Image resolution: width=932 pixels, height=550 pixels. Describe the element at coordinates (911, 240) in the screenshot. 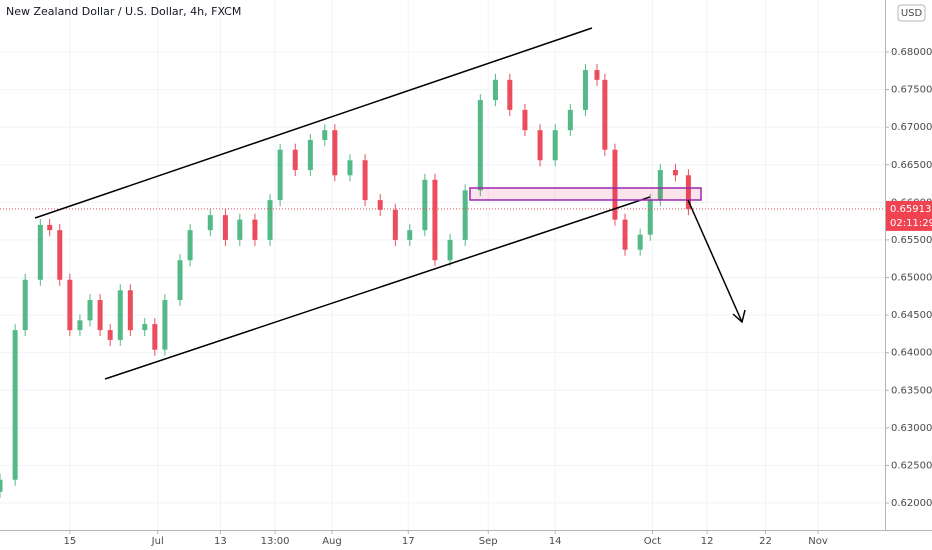

I see `y-tick-label: 0.65500` at that location.